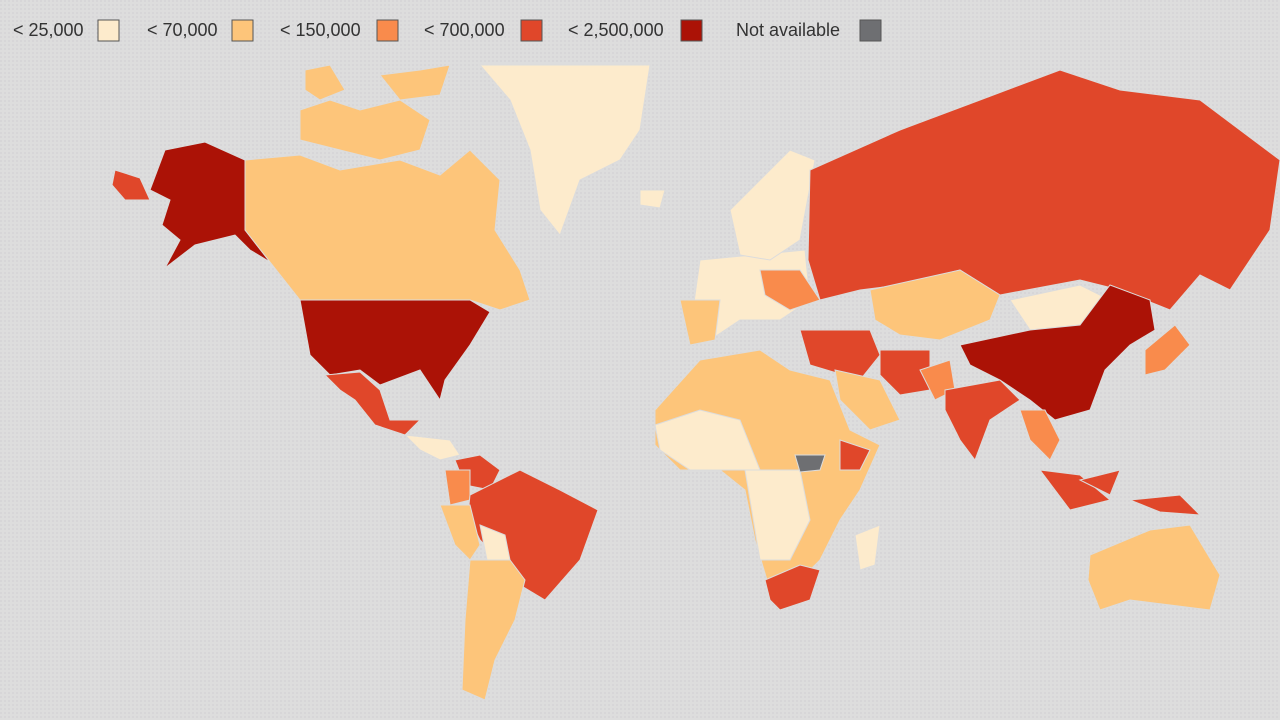 This screenshot has height=720, width=1280. What do you see at coordinates (320, 30) in the screenshot?
I see `legend-label: < 150,000` at bounding box center [320, 30].